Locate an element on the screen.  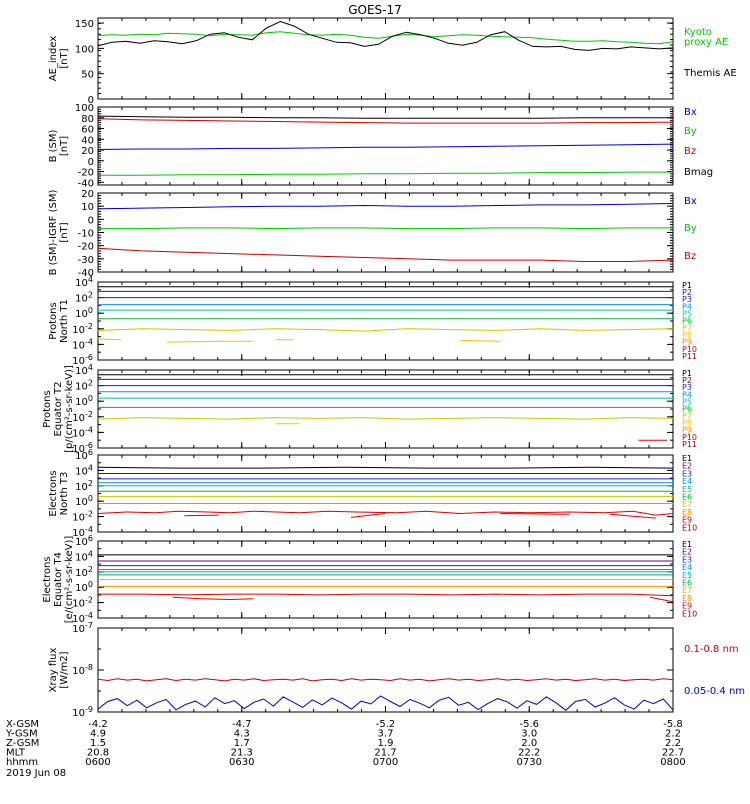
y-axis-label: Electrons is located at coordinates (47, 579).